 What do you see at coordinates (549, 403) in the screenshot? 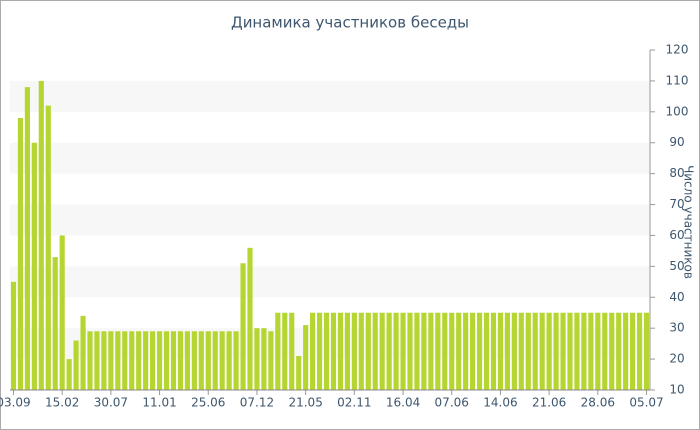
I see `x-tick-label: 21.06` at bounding box center [549, 403].